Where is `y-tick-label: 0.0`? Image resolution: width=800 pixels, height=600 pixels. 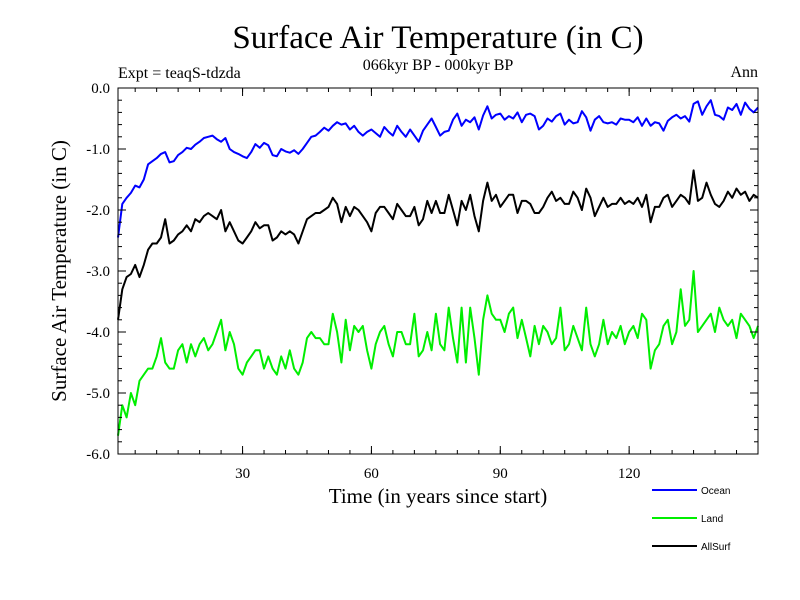 y-tick-label: 0.0 is located at coordinates (100, 89).